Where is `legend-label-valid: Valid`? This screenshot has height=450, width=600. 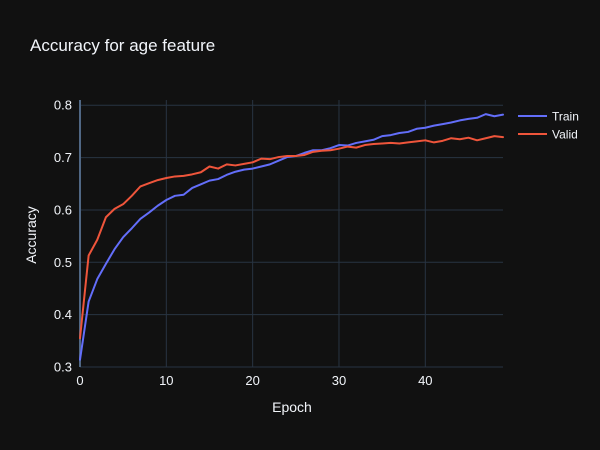
legend-label-valid: Valid is located at coordinates (565, 135).